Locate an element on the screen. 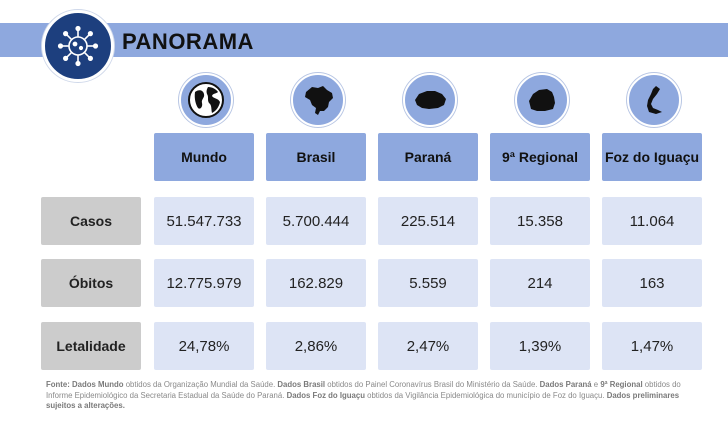 This screenshot has height=431, width=728. regional-map-icon is located at coordinates (542, 100).